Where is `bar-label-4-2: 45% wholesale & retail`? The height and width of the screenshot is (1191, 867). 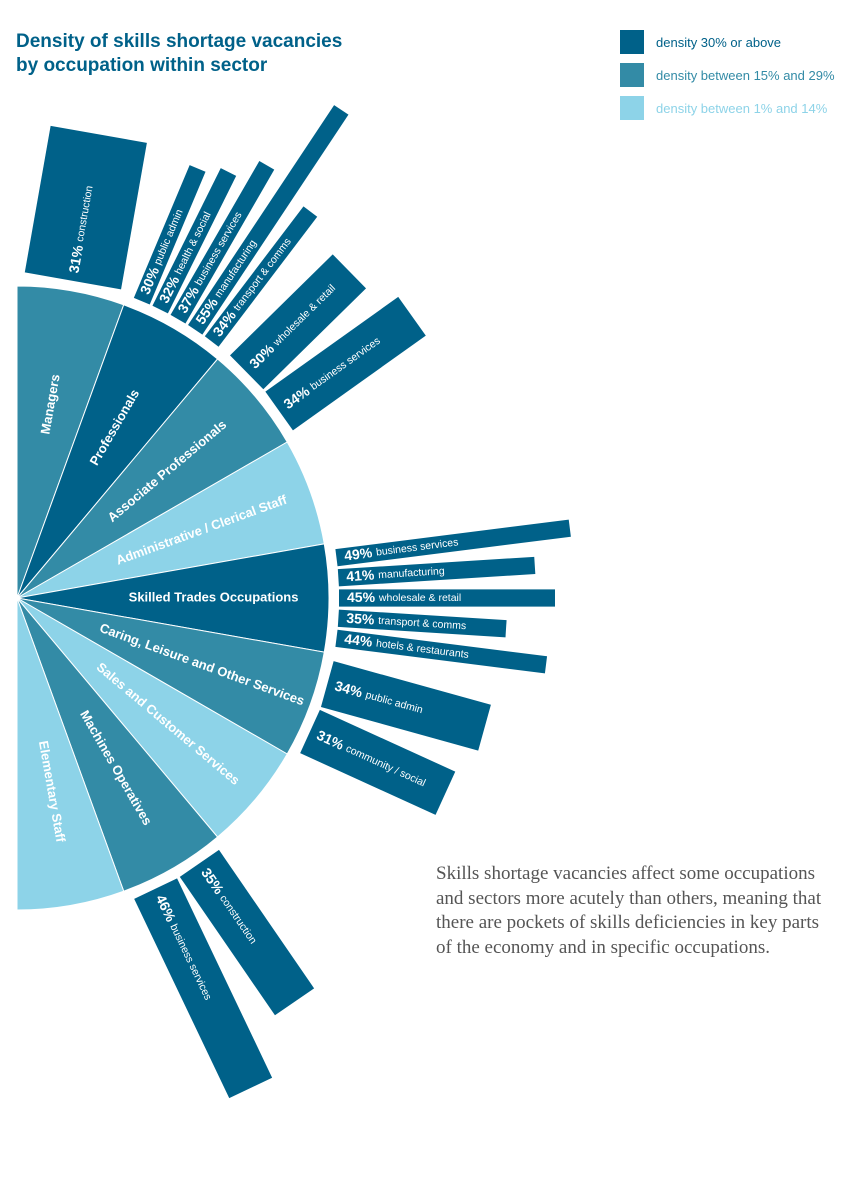 bar-label-4-2: 45% wholesale & retail is located at coordinates (404, 597).